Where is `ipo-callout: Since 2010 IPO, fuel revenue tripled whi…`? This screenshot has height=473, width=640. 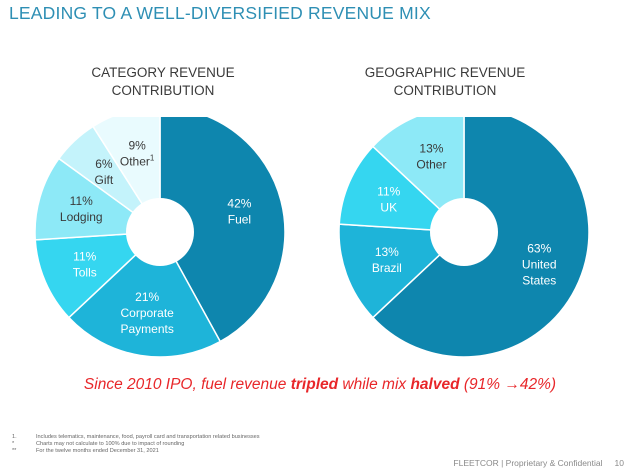
ipo-callout: Since 2010 IPO, fuel revenue tripled whi… is located at coordinates (320, 385).